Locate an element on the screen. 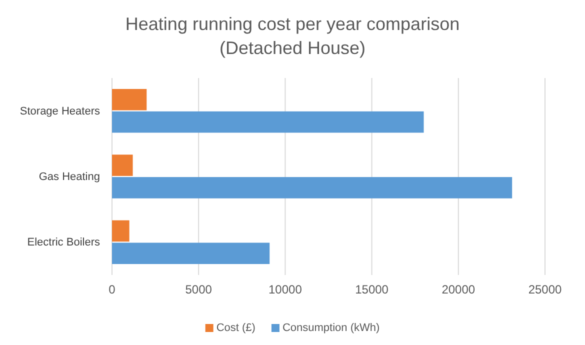 The image size is (585, 345). y-tick-label: Storage Heaters is located at coordinates (60, 111).